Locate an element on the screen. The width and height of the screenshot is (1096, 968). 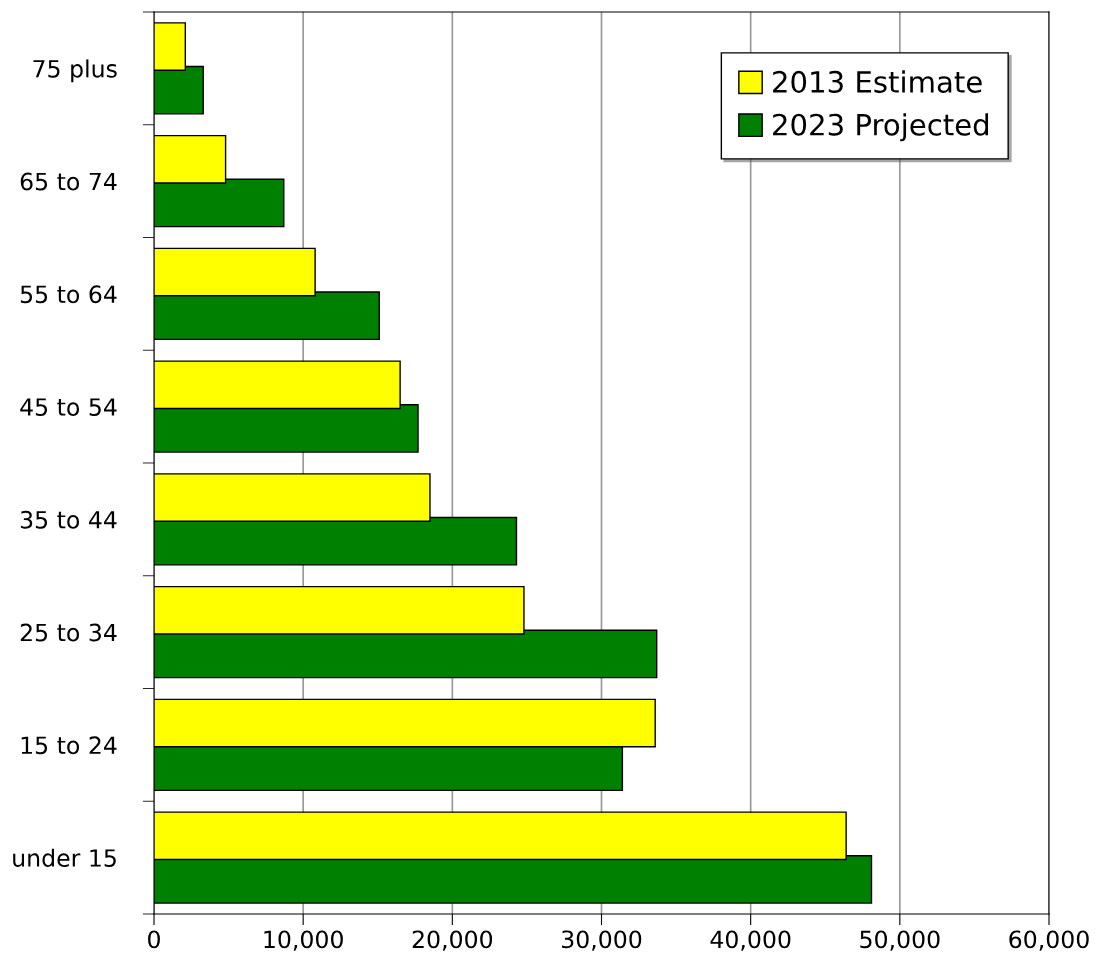
y-tick-label: 75 plus is located at coordinates (75, 71).